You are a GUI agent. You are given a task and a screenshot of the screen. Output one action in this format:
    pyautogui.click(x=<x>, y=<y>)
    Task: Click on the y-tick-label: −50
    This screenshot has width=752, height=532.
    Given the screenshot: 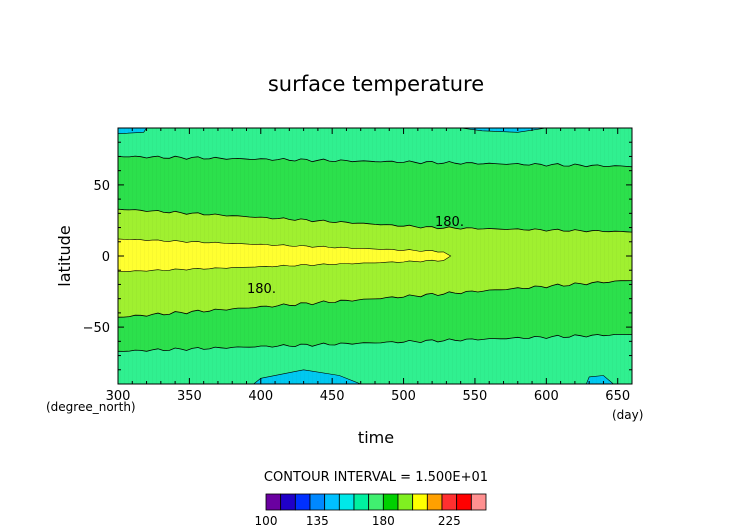 What is the action you would take?
    pyautogui.click(x=96, y=328)
    